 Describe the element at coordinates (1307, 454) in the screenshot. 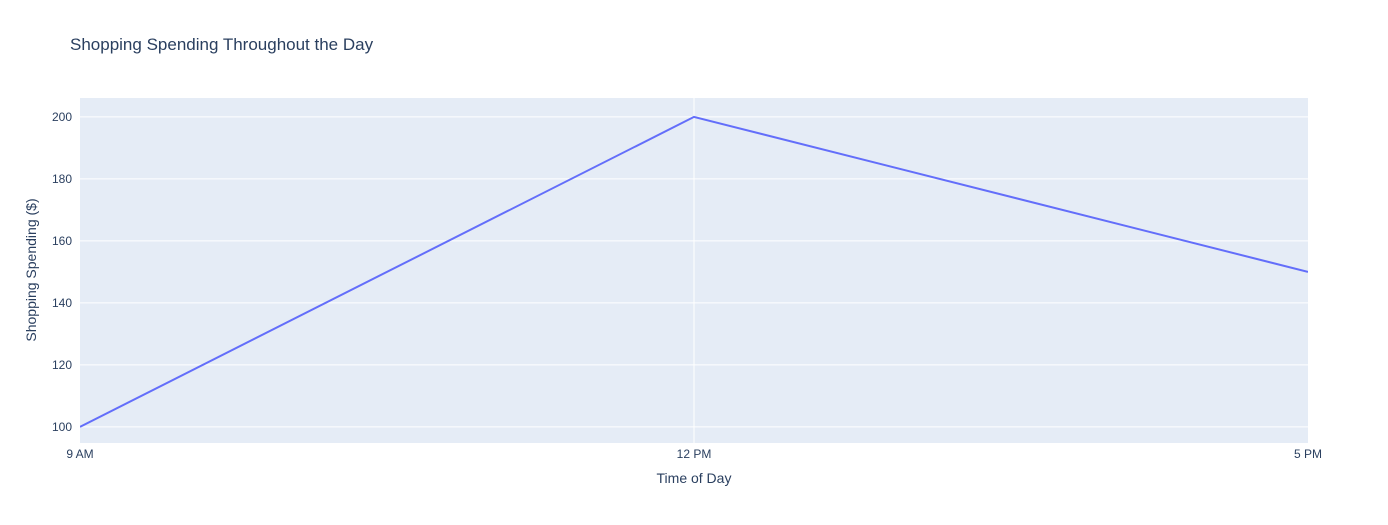

I see `x-tick-label: 5 PM` at that location.